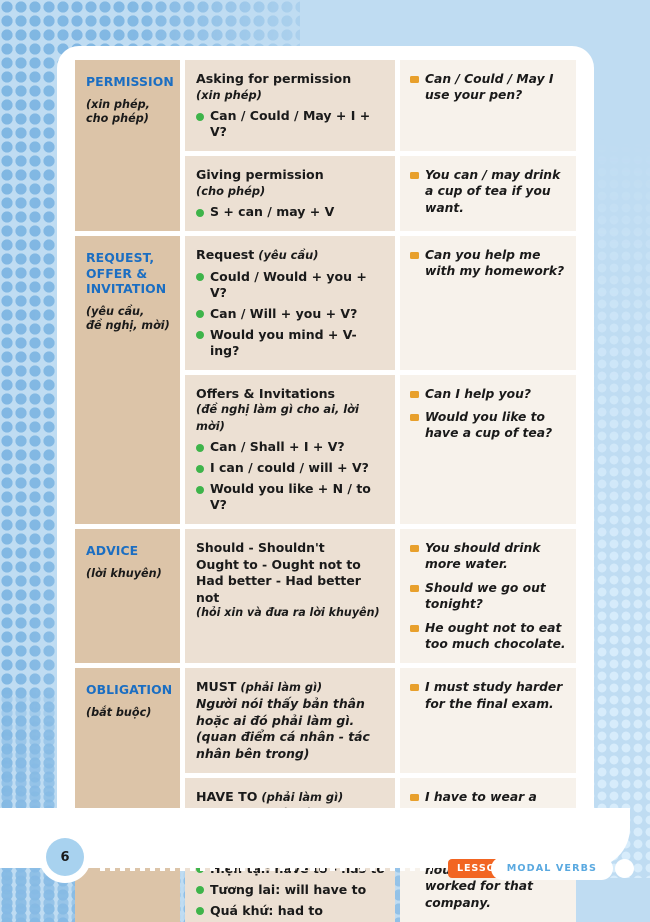  I want to click on form-bullet-text: I can / could / will + V?, so click(289, 467).